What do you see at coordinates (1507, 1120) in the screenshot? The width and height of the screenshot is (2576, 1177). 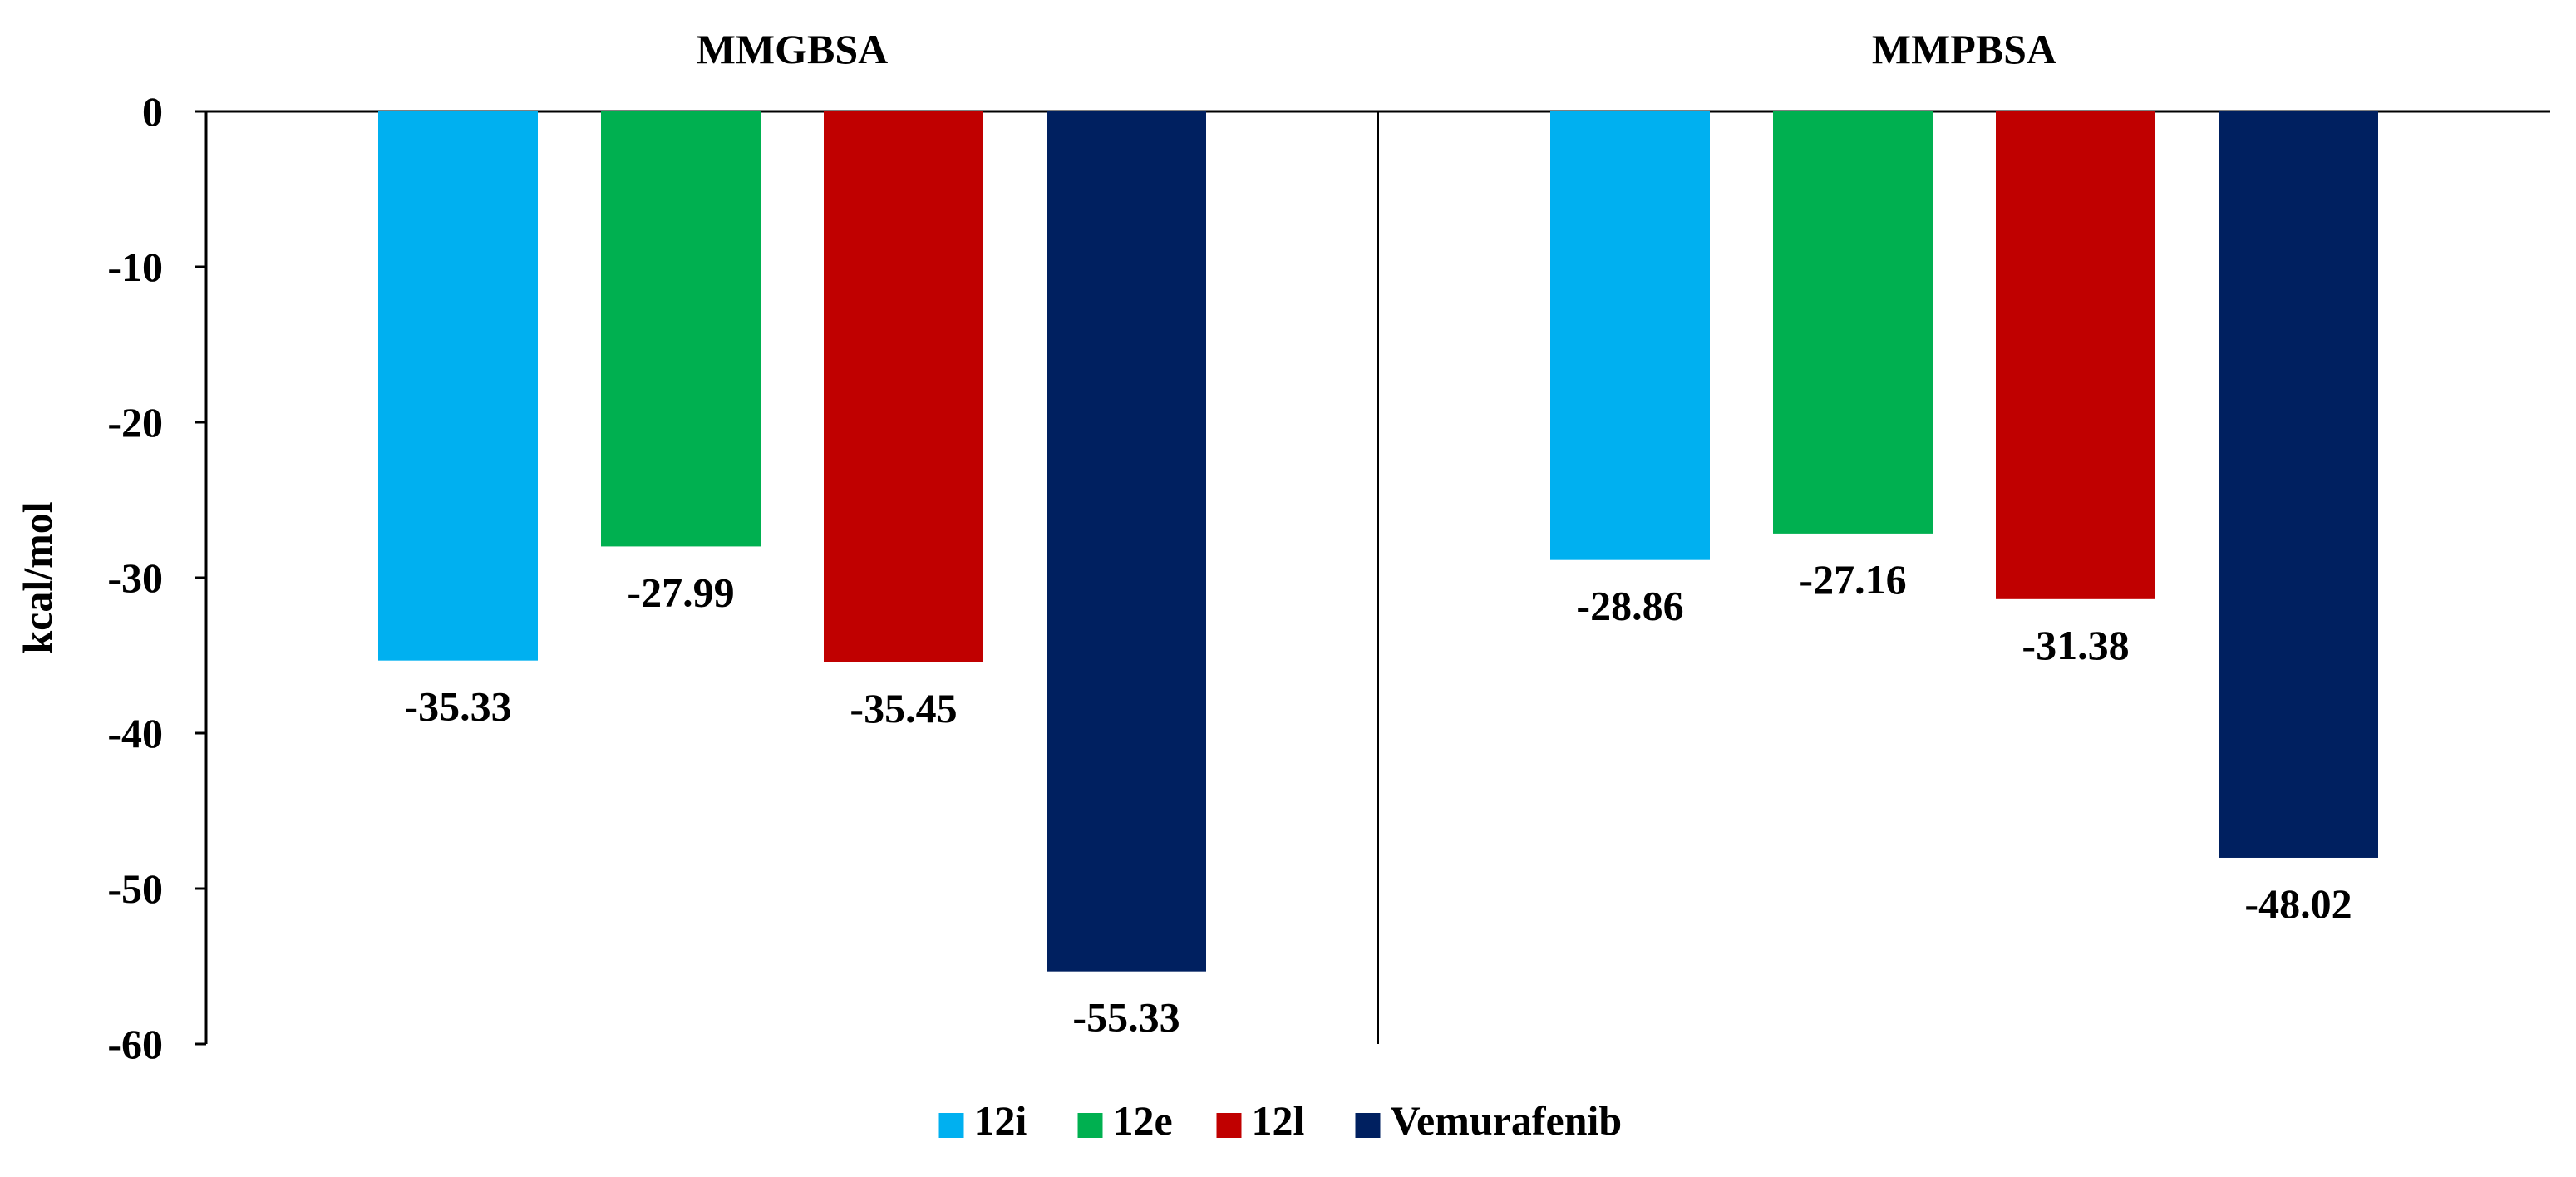 I see `legend-label: Vemurafenib` at bounding box center [1507, 1120].